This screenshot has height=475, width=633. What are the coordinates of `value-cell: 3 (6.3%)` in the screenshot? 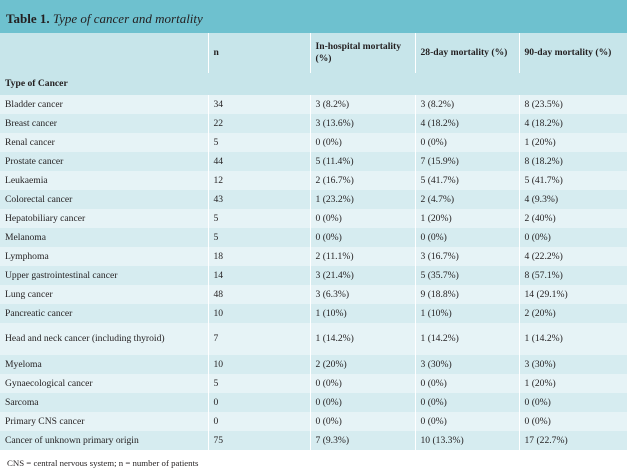 It's located at (362, 294).